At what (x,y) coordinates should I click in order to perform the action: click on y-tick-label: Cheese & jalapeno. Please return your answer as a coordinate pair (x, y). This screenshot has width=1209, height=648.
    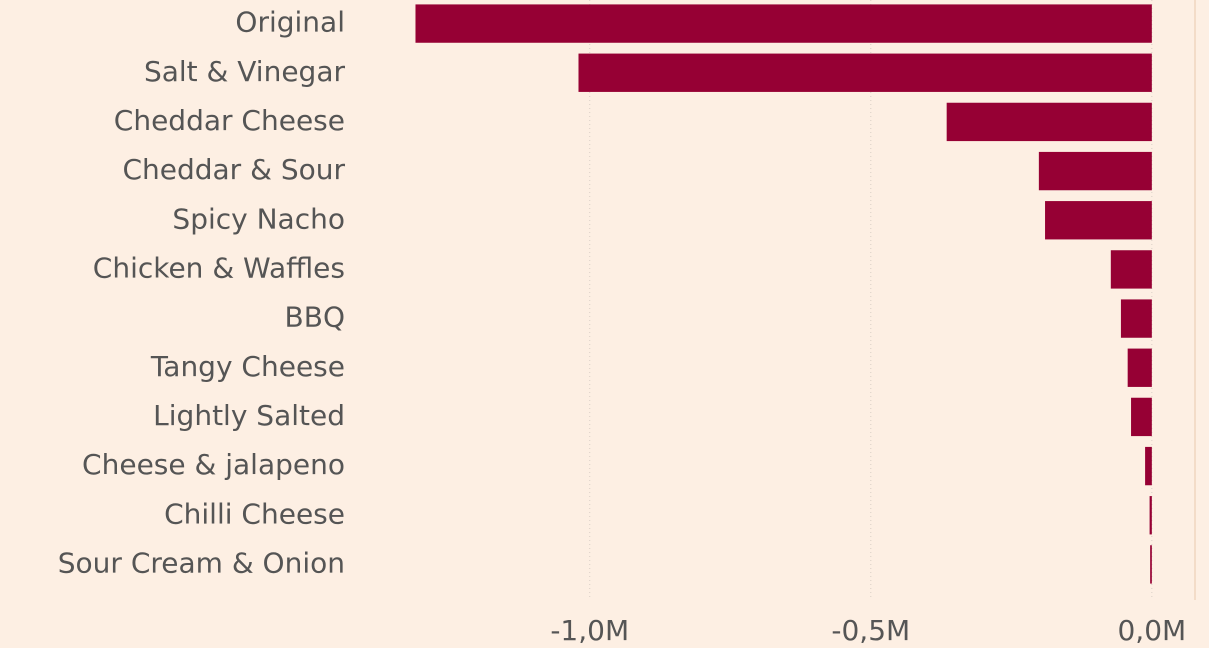
    Looking at the image, I should click on (213, 464).